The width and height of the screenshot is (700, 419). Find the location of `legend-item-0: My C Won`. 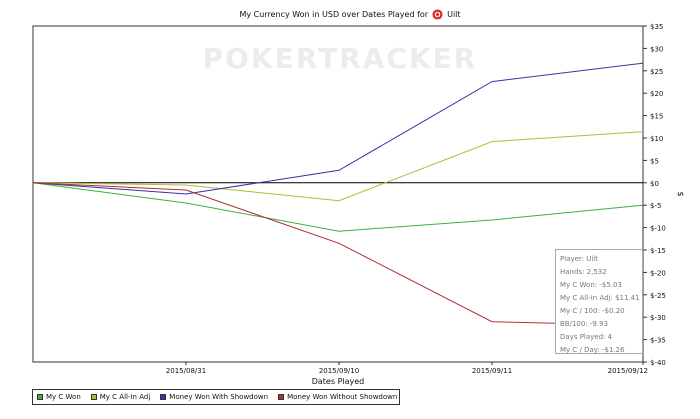

legend-item-0: My C Won is located at coordinates (59, 397).